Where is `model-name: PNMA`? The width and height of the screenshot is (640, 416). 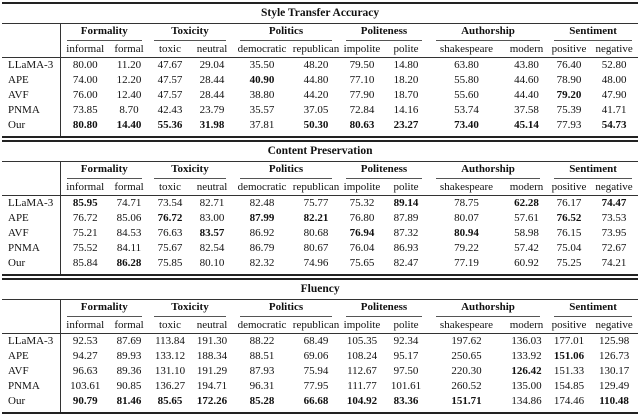
model-name: PNMA is located at coordinates (31, 110).